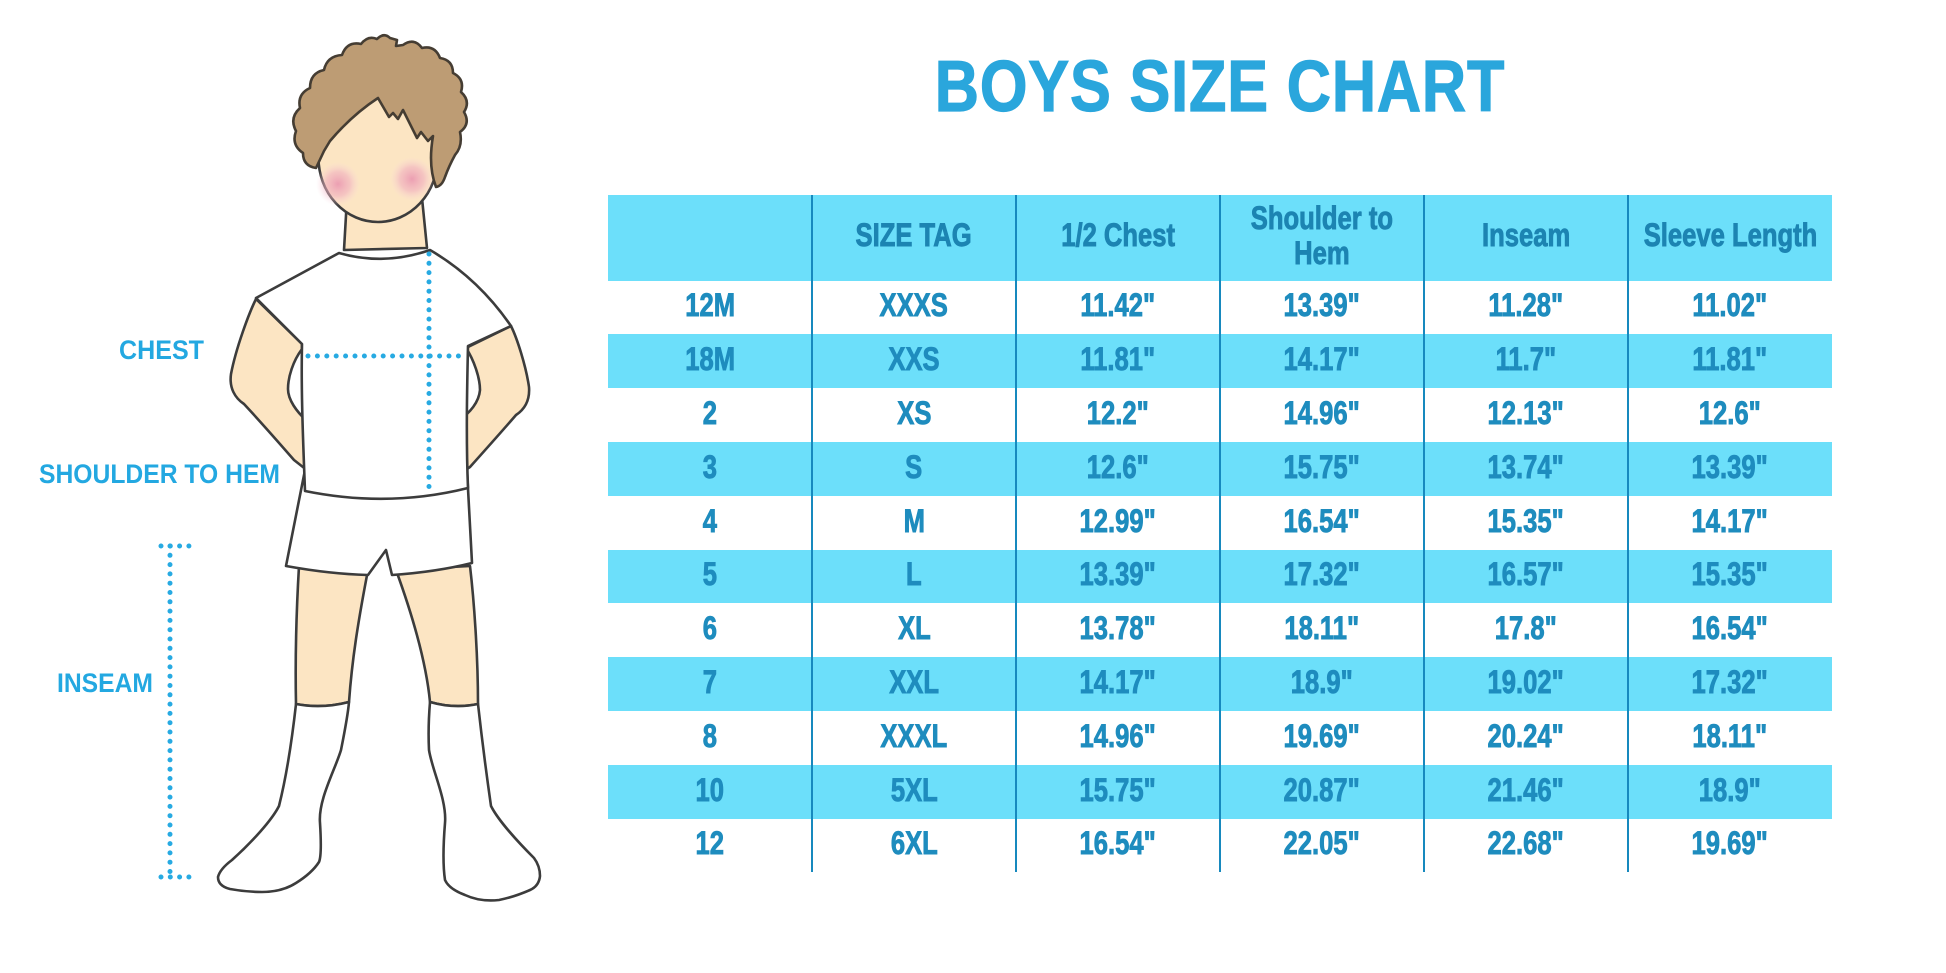 The height and width of the screenshot is (973, 1946). What do you see at coordinates (105, 683) in the screenshot?
I see `svg-text: INSEAM` at bounding box center [105, 683].